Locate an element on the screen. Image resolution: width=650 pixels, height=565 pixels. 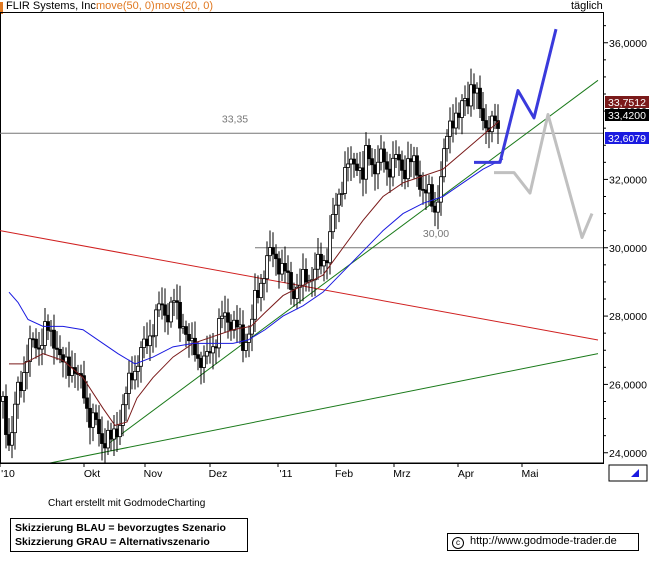
price-tag is located at coordinates (627, 115).